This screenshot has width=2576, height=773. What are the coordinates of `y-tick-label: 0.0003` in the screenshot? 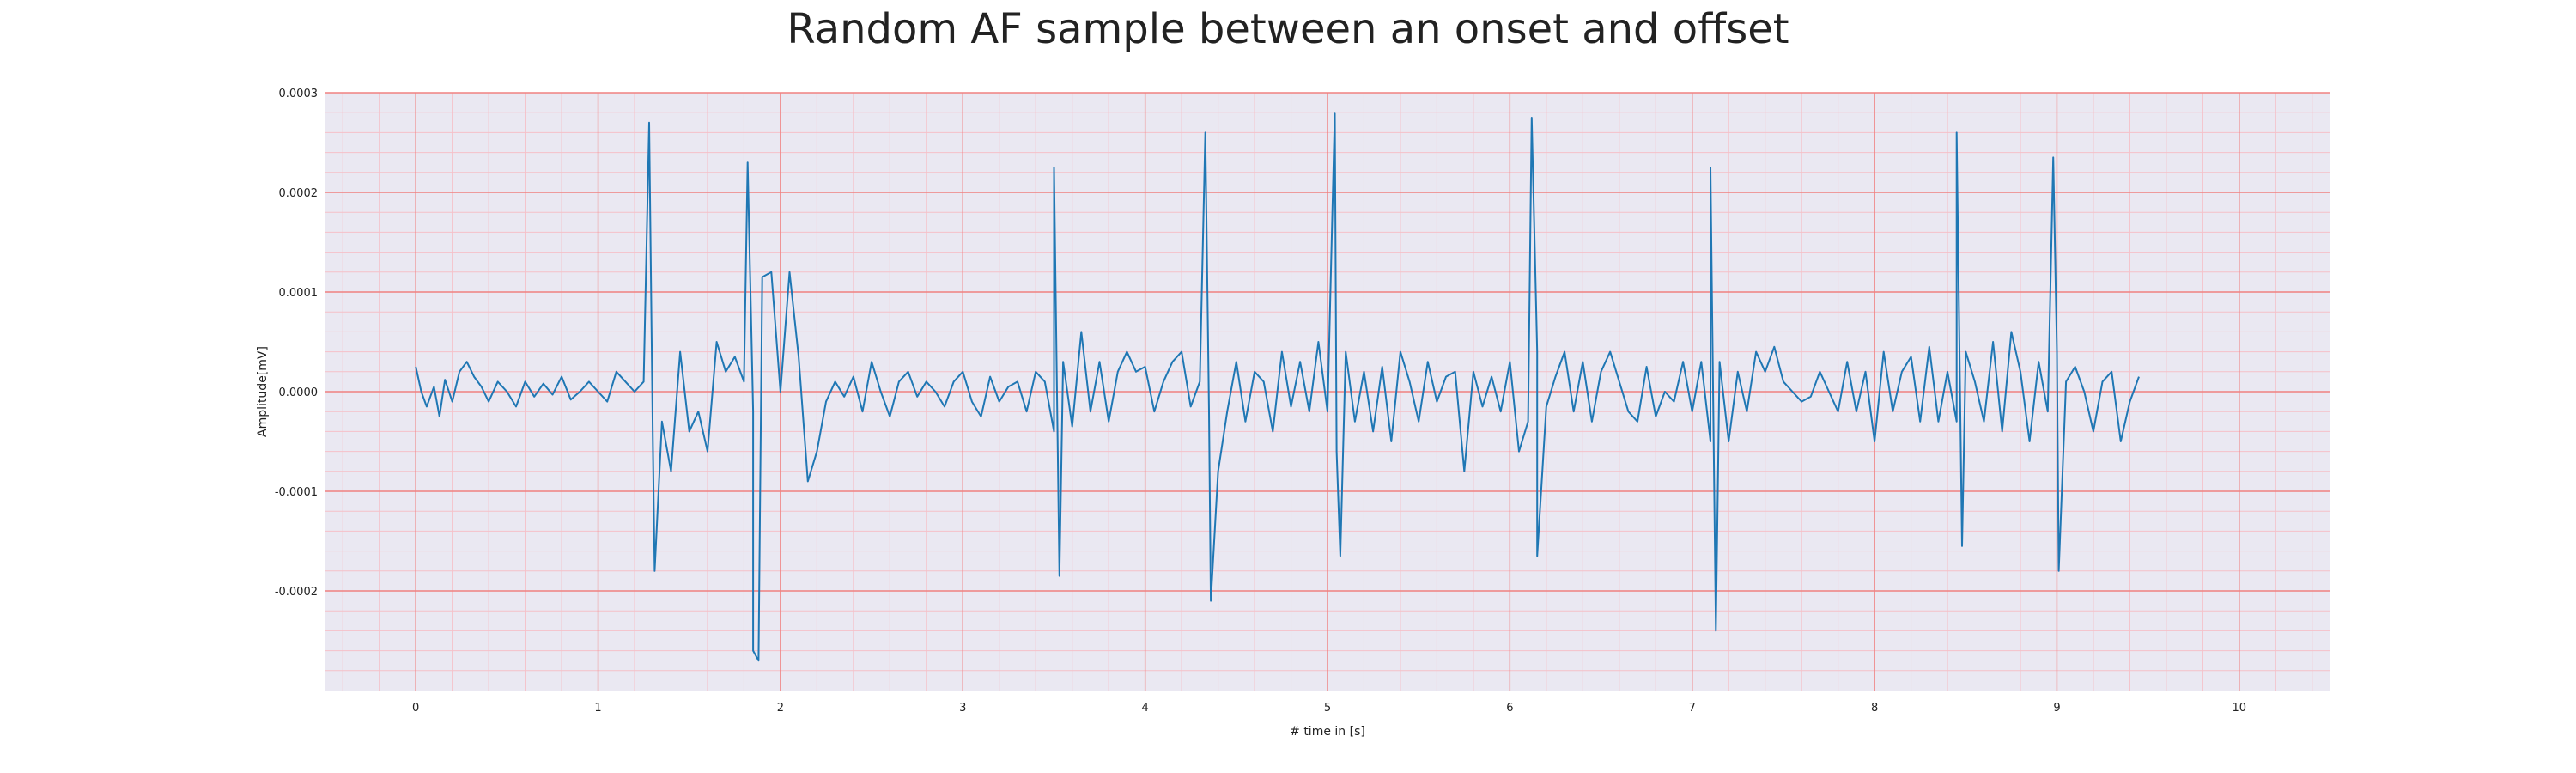 It's located at (299, 94).